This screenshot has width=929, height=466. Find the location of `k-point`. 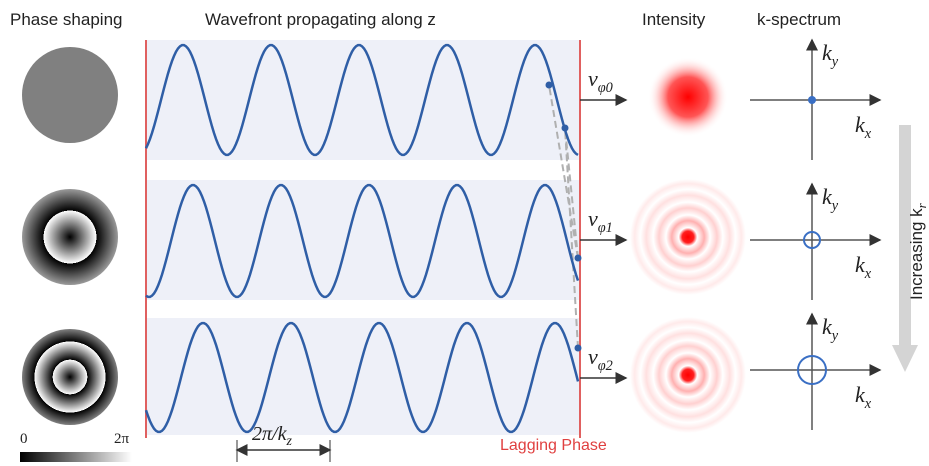

k-point is located at coordinates (812, 100).